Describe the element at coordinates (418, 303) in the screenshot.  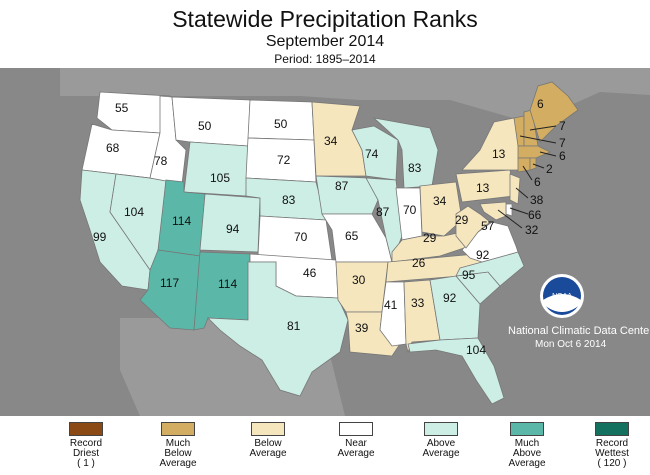
I see `rank-label-al: 33` at that location.